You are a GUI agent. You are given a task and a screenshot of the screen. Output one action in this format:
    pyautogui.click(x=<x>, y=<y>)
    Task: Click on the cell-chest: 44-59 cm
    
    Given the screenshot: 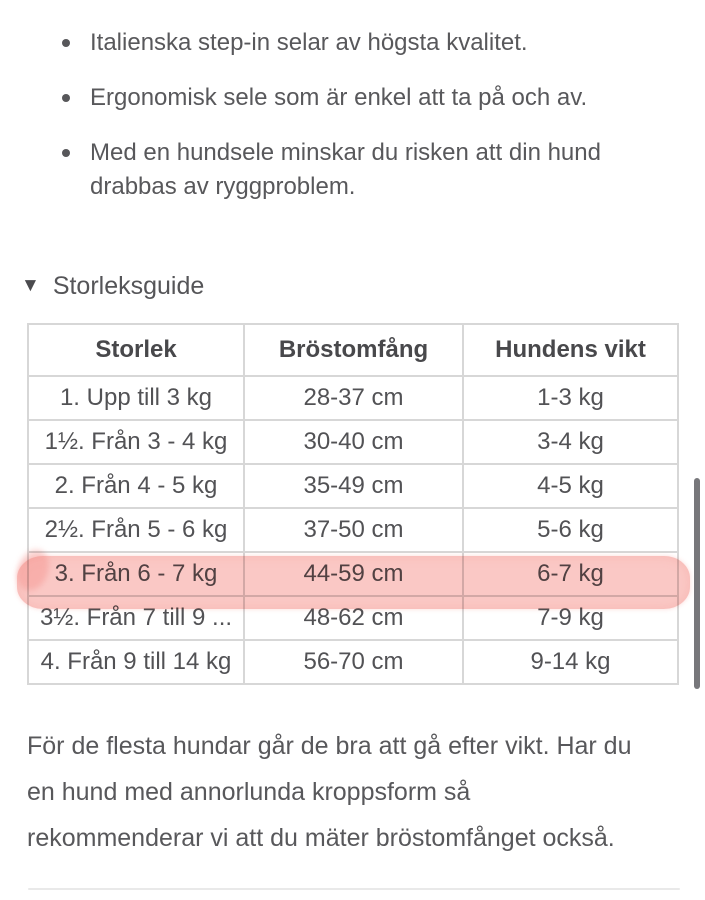 What is the action you would take?
    pyautogui.click(x=353, y=574)
    